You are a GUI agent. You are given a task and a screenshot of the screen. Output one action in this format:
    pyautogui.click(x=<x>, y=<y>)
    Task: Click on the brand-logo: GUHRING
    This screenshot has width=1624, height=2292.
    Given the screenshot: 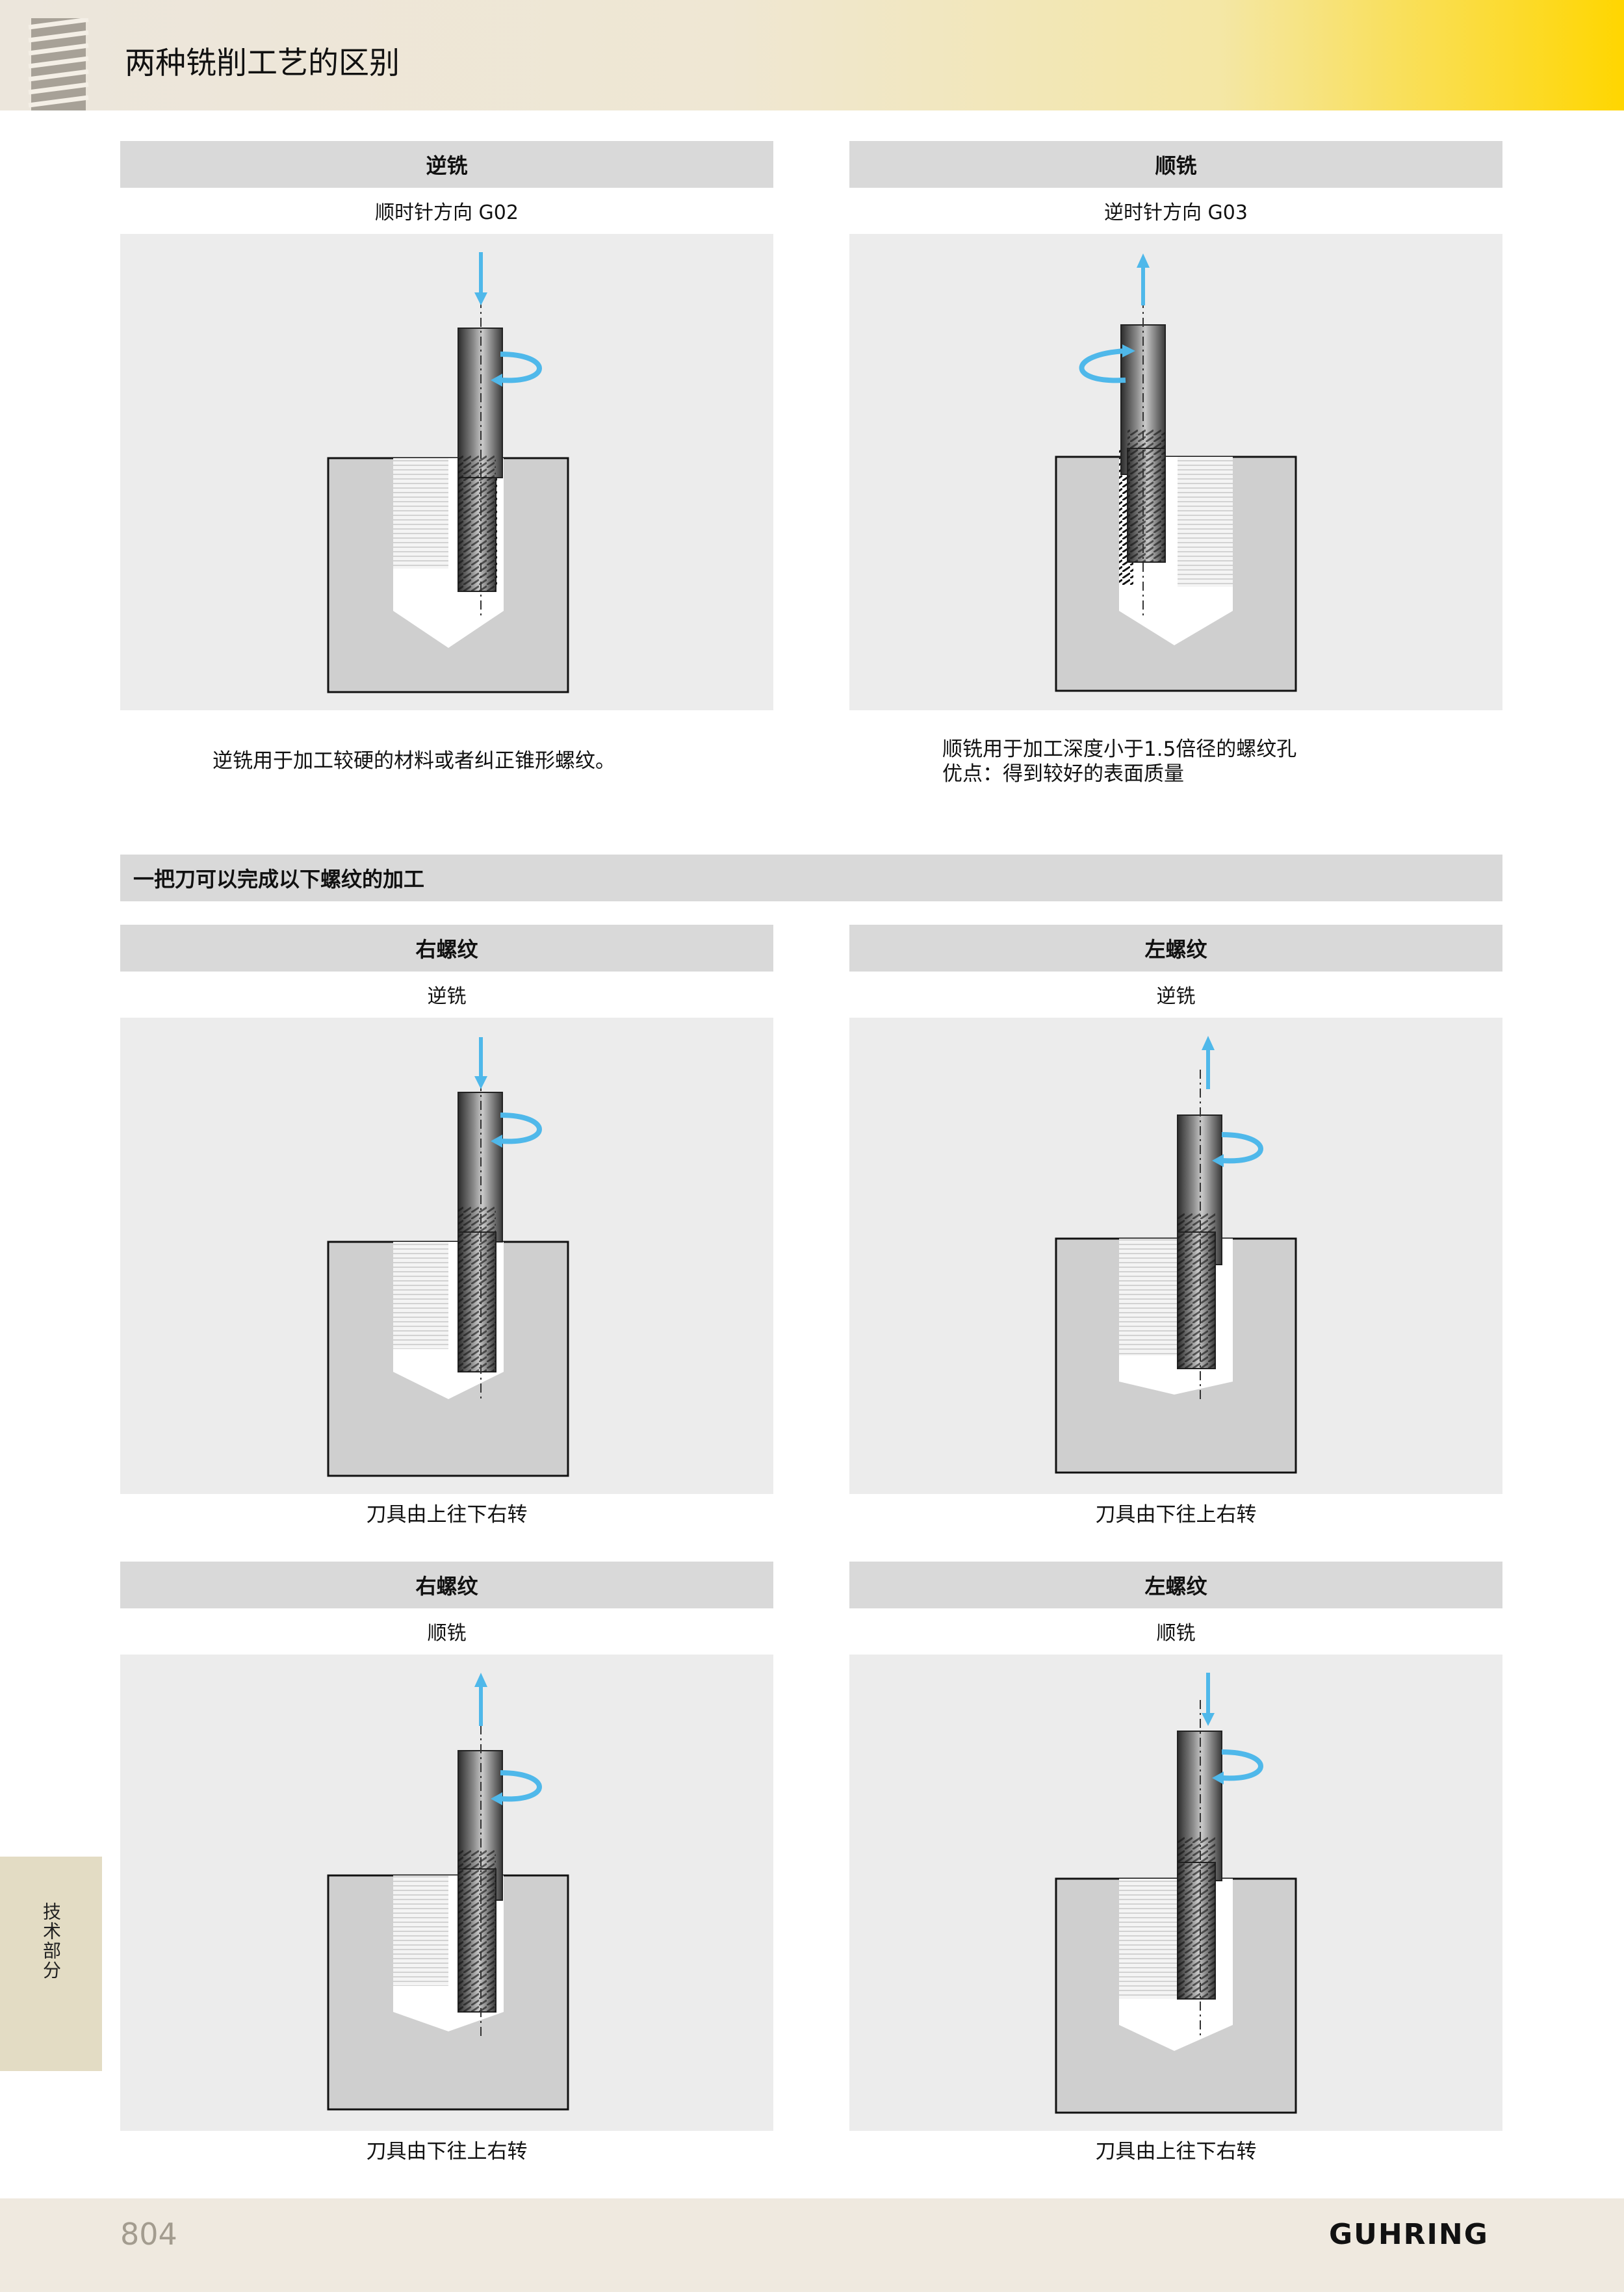 What is the action you would take?
    pyautogui.click(x=1409, y=2234)
    